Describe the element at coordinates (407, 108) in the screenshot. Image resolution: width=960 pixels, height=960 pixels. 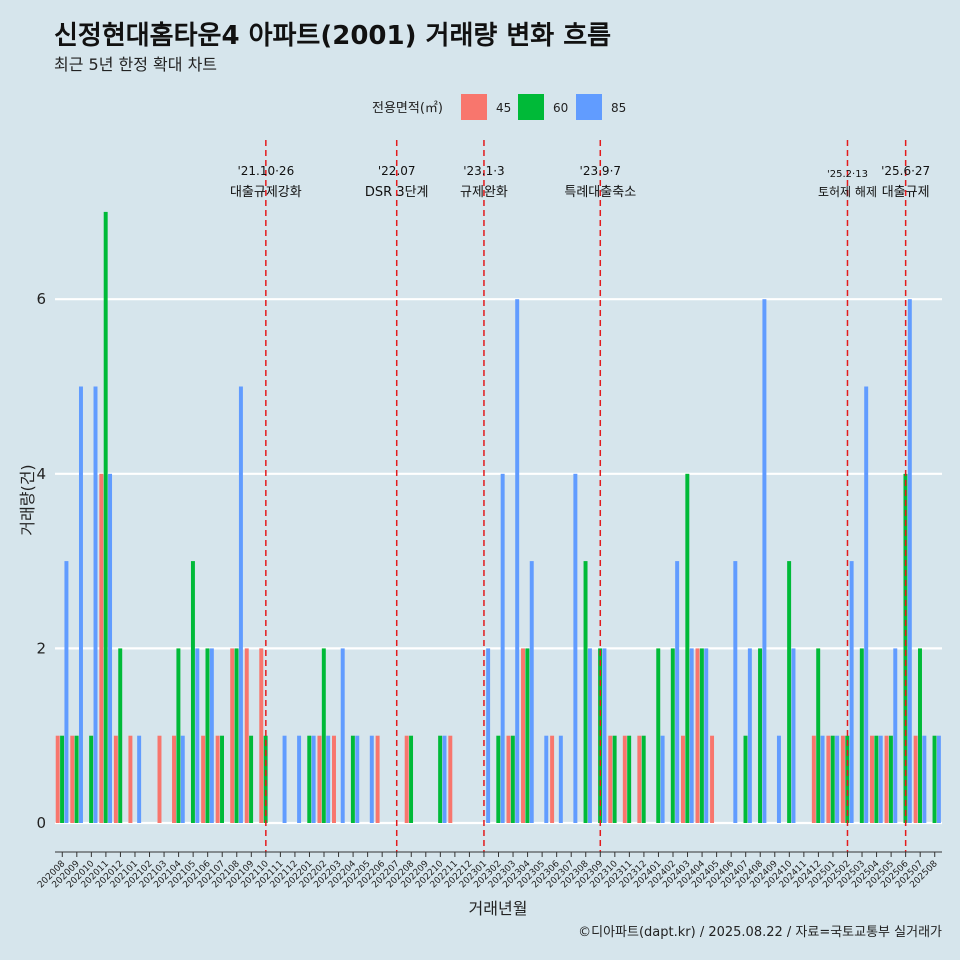
I see `legend-title: 전용면적(㎡)` at that location.